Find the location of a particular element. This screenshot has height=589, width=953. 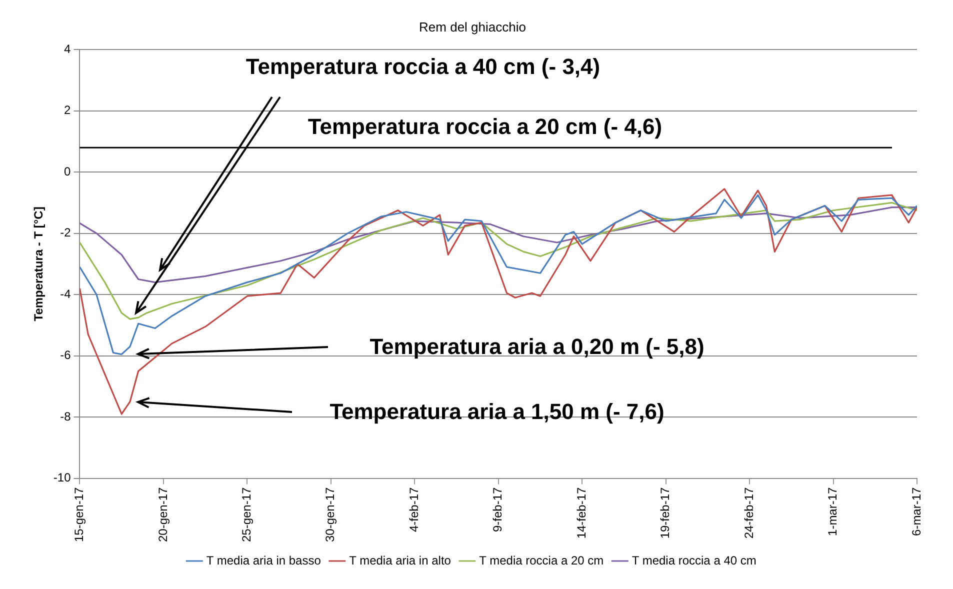

x-tick-label: 24-feb-17 is located at coordinates (749, 512).